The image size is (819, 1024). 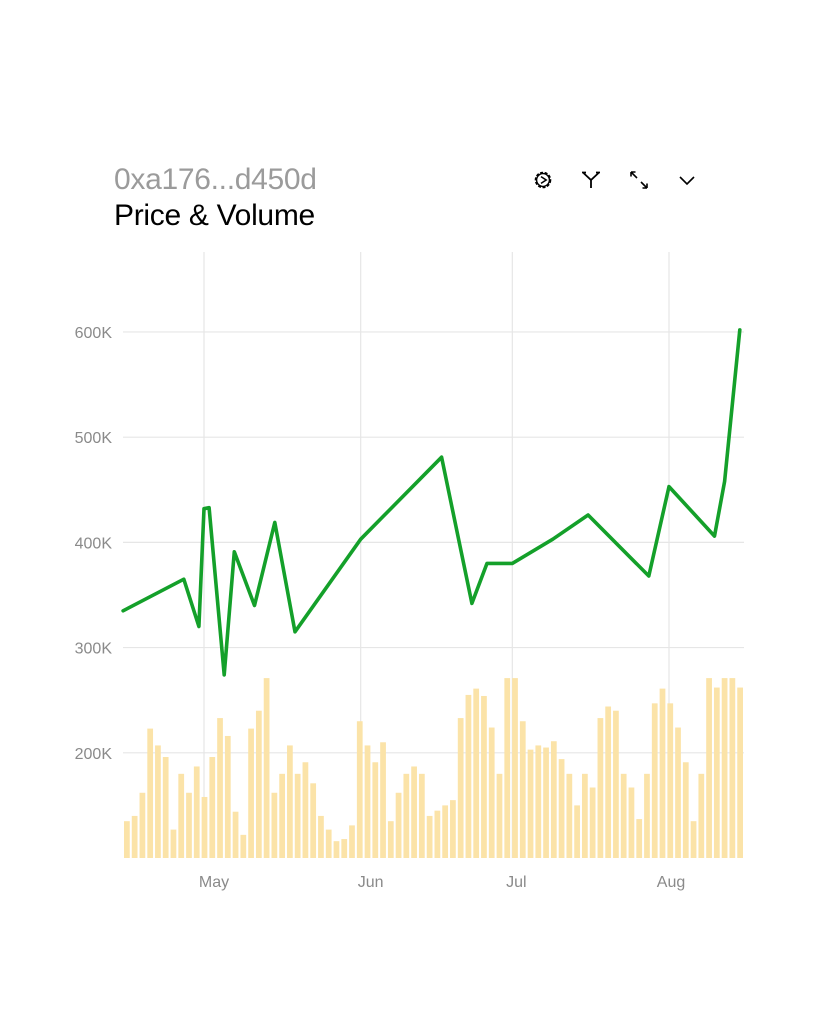 I want to click on expand-icon, so click(x=639, y=180).